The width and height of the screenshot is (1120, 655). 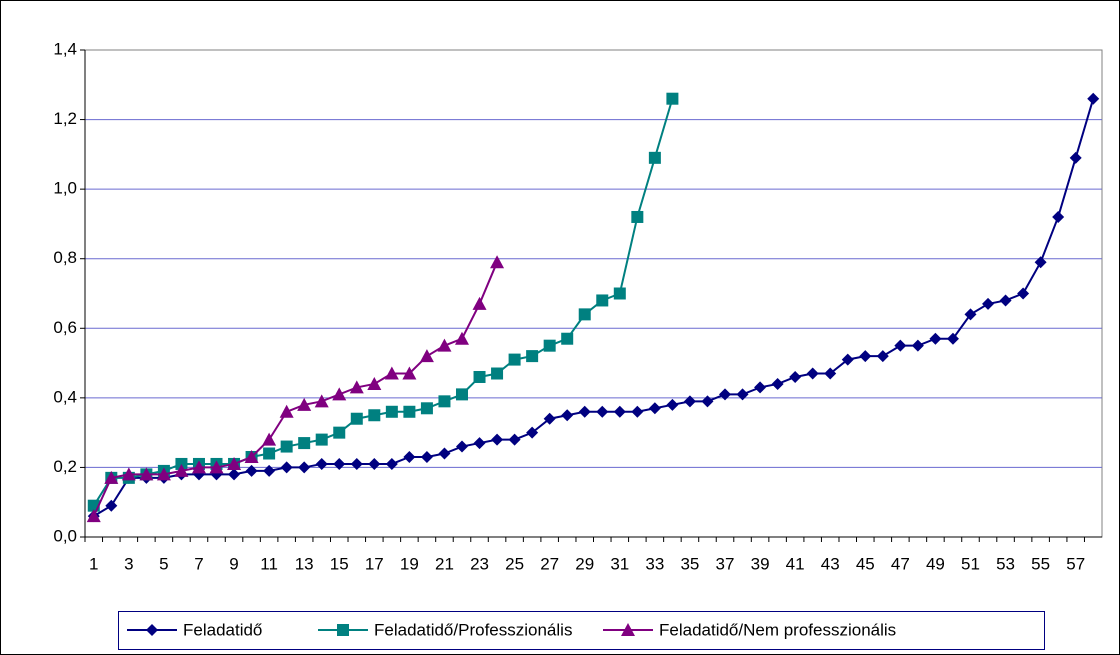 I want to click on x-tick-label: 57, so click(x=1075, y=563).